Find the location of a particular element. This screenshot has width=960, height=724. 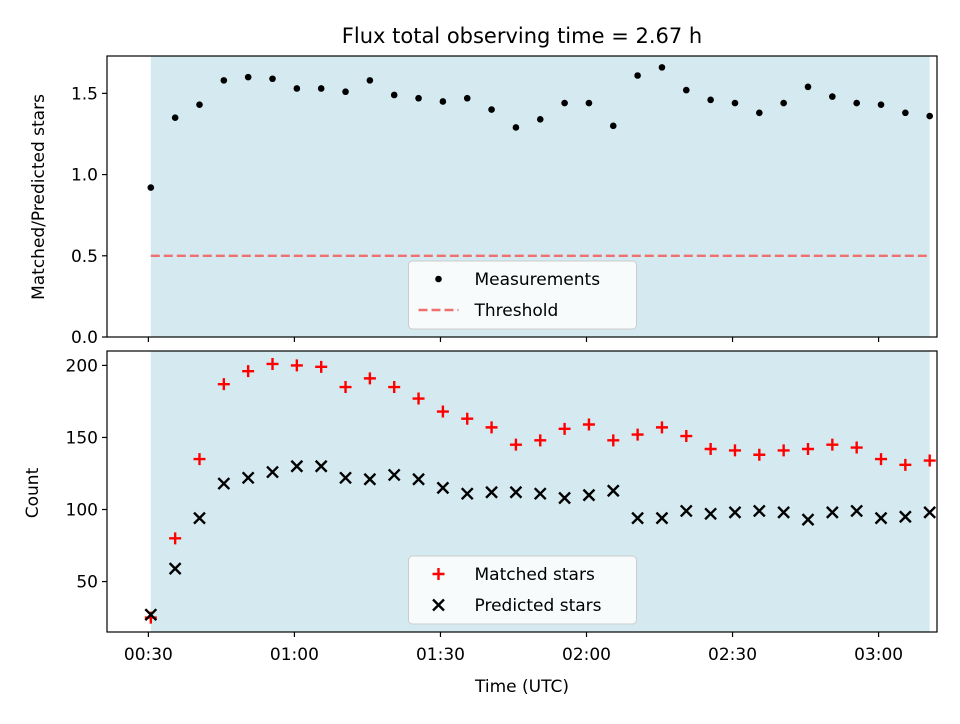

figure-title: Flux total observing time = 2.67 h is located at coordinates (522, 36).